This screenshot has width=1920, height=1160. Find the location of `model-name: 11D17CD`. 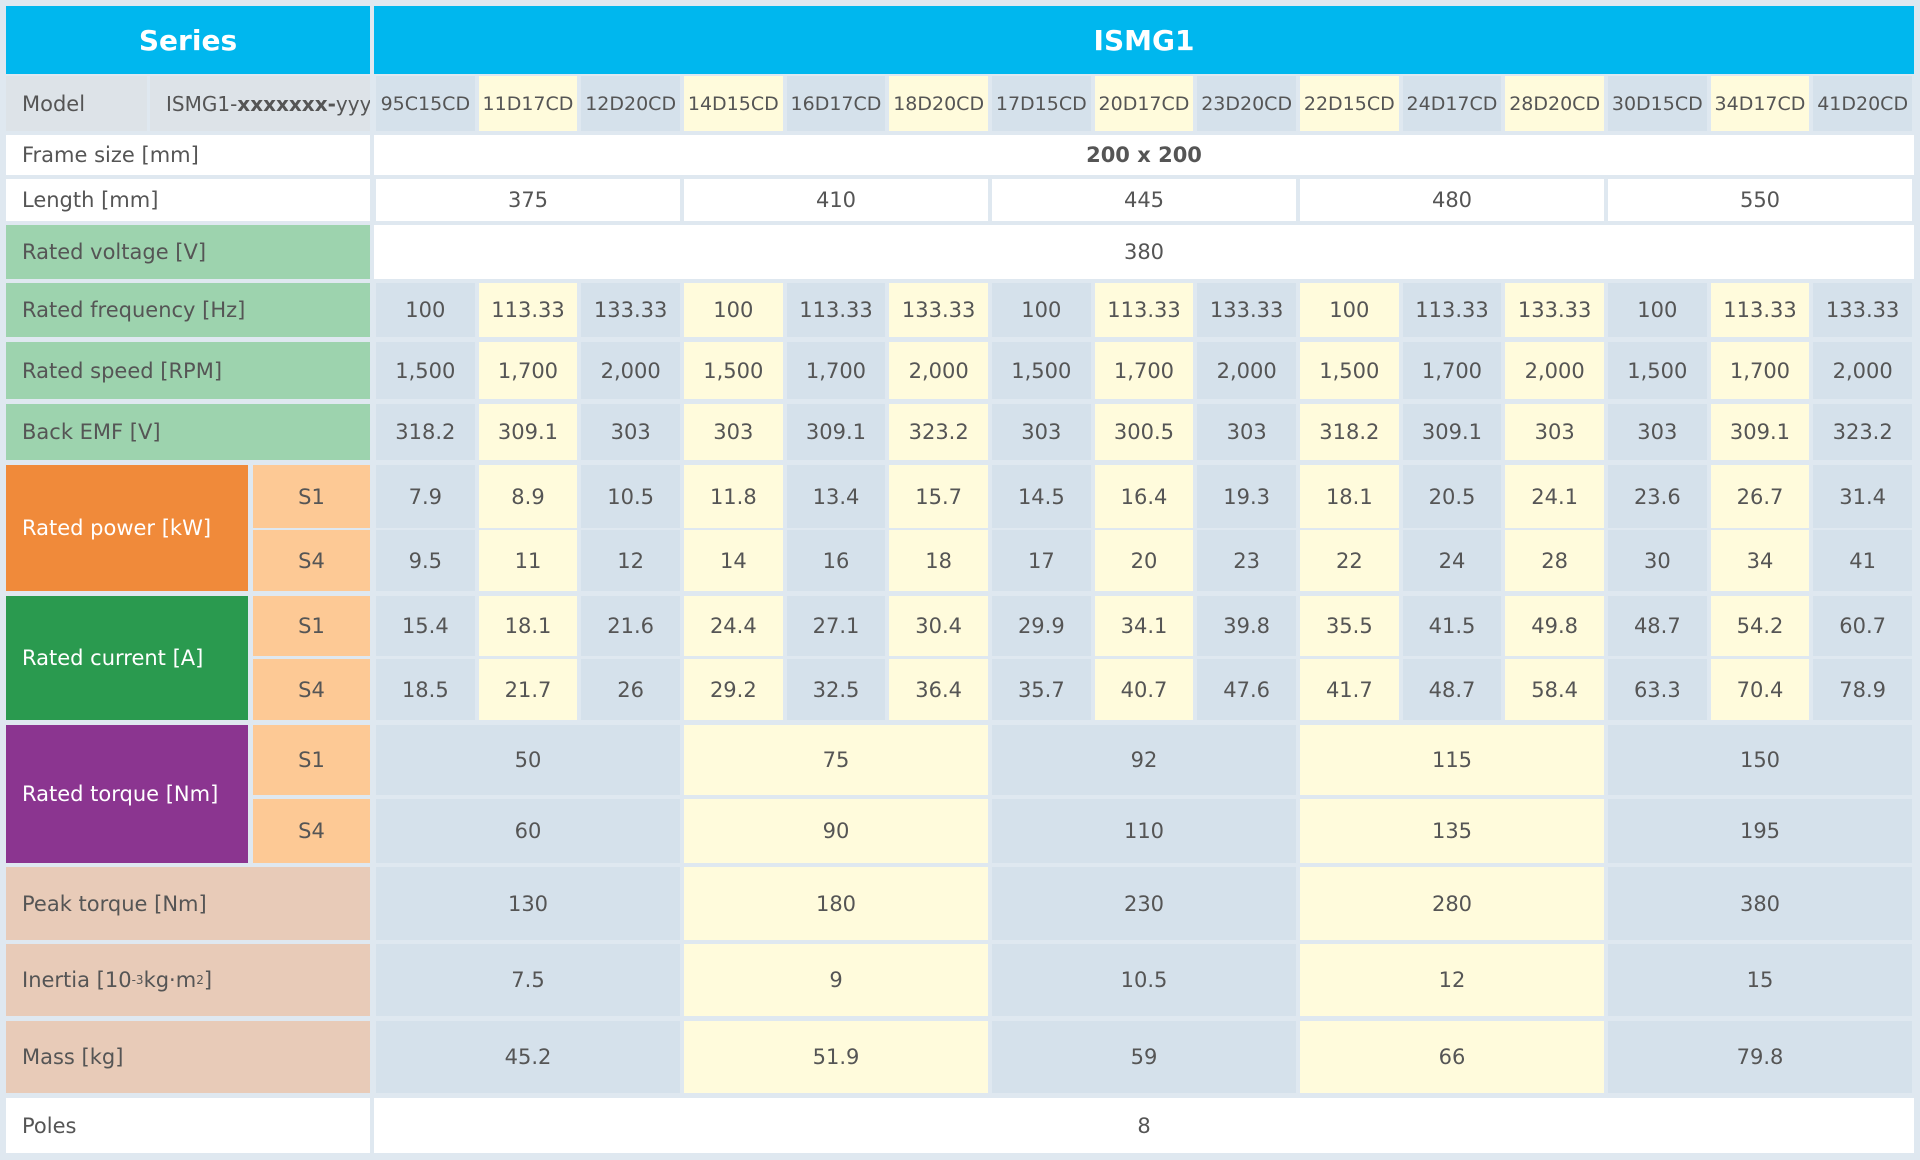

model-name: 11D17CD is located at coordinates (528, 103).